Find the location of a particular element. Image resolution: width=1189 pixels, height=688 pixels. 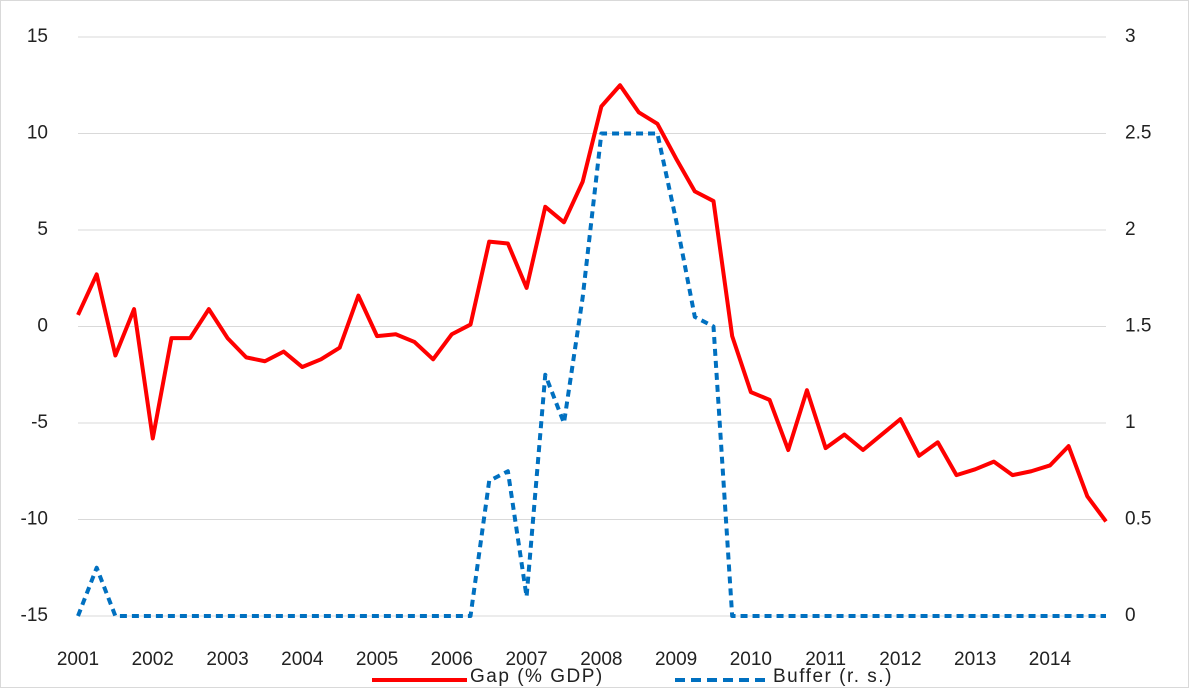

x-tick-label: 2006 is located at coordinates (452, 659).